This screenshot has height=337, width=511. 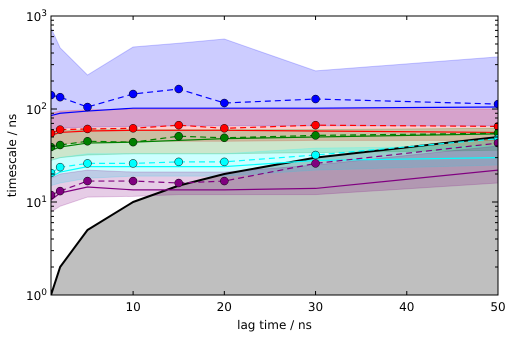 I want to click on y-tick-label: 10$^{1}$, so click(x=36, y=202).